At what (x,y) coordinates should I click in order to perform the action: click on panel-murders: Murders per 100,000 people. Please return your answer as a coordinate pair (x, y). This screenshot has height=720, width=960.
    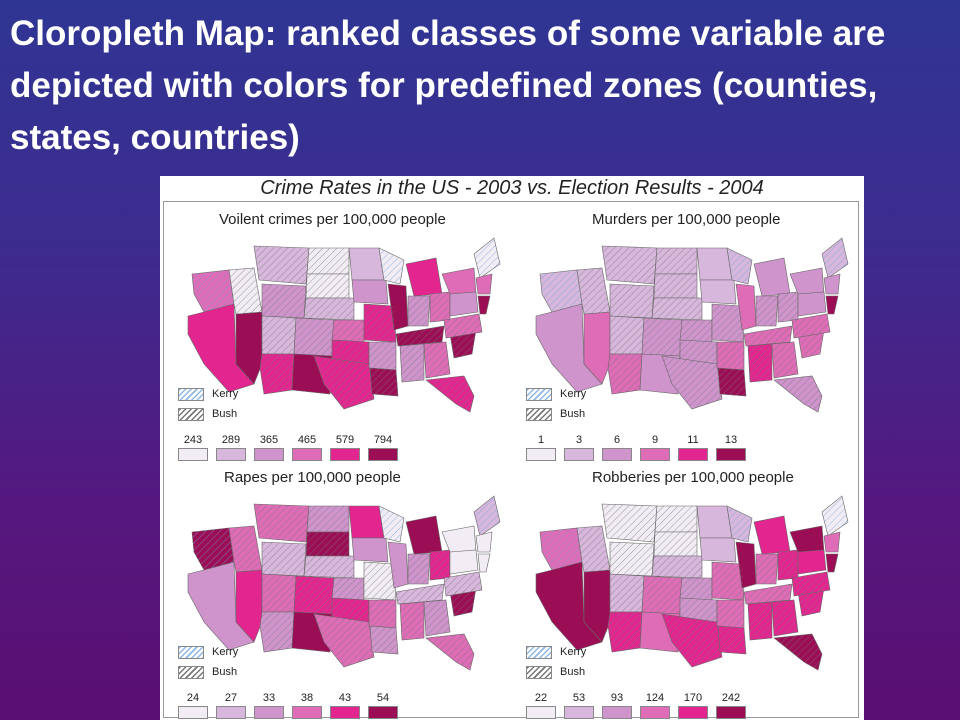
    Looking at the image, I should click on (686, 332).